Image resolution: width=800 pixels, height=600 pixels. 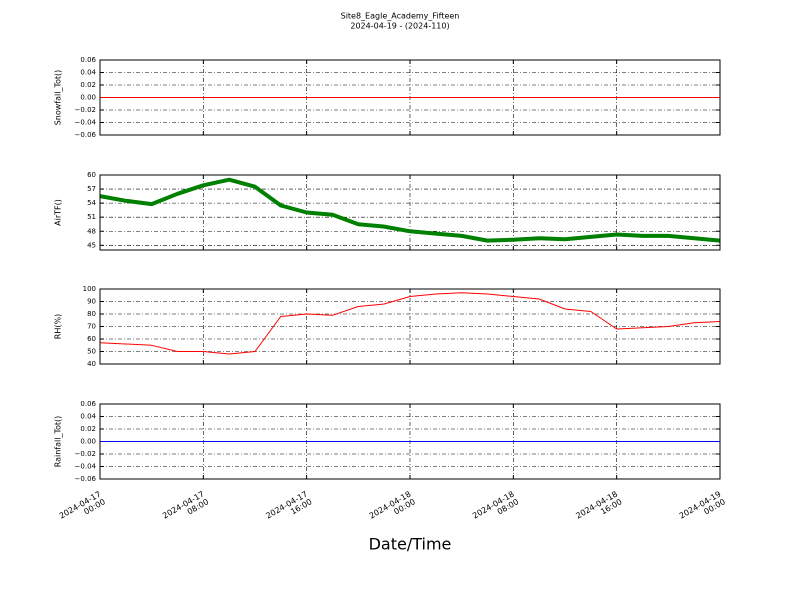 I want to click on x-tick-label: 2024-04-1716:00, so click(x=288, y=508).